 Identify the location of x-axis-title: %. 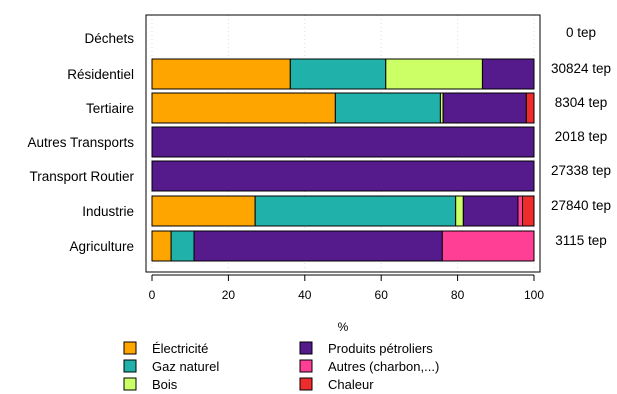
(343, 327).